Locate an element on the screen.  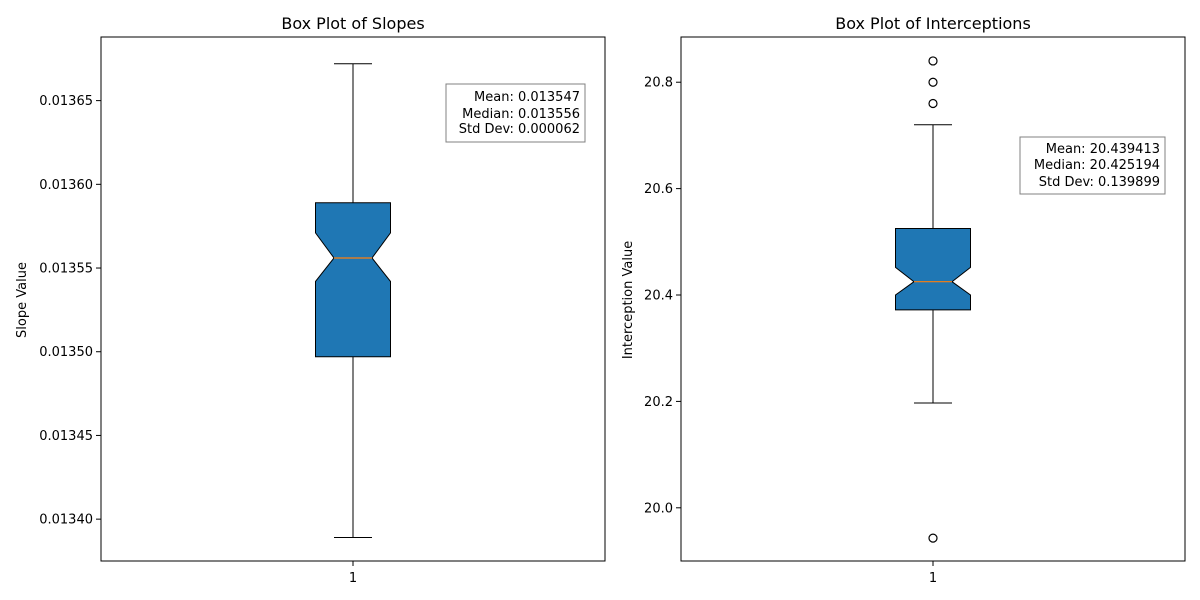
interceptions-y-ticks: 20.0 20.2 20.4 20.6 20.8 is located at coordinates (662, 296).